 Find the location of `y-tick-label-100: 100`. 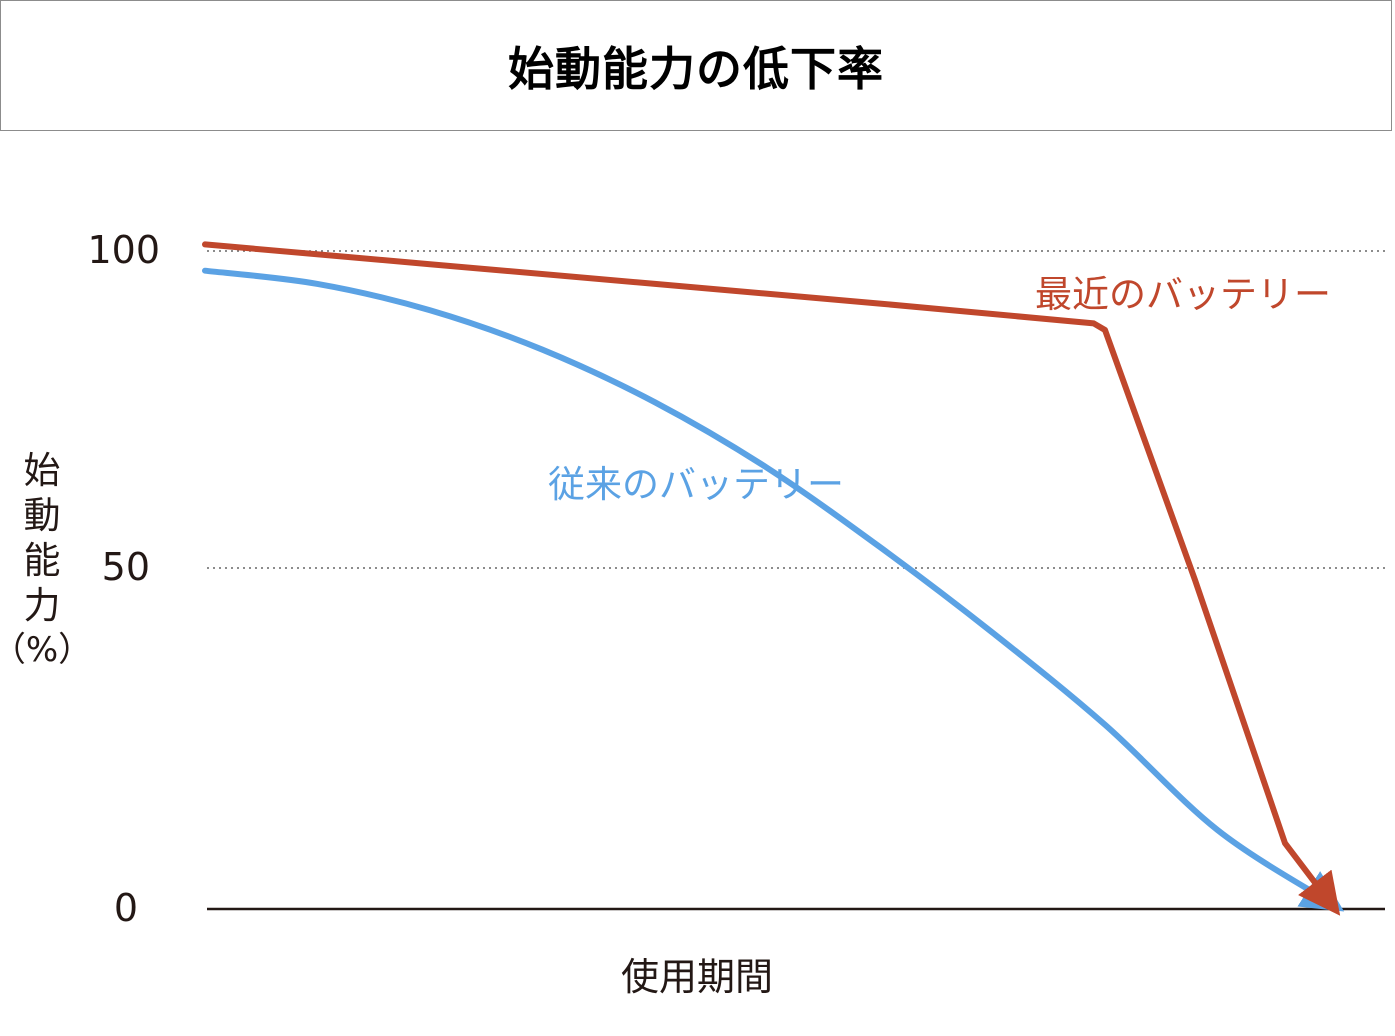

y-tick-label-100: 100 is located at coordinates (123, 250).